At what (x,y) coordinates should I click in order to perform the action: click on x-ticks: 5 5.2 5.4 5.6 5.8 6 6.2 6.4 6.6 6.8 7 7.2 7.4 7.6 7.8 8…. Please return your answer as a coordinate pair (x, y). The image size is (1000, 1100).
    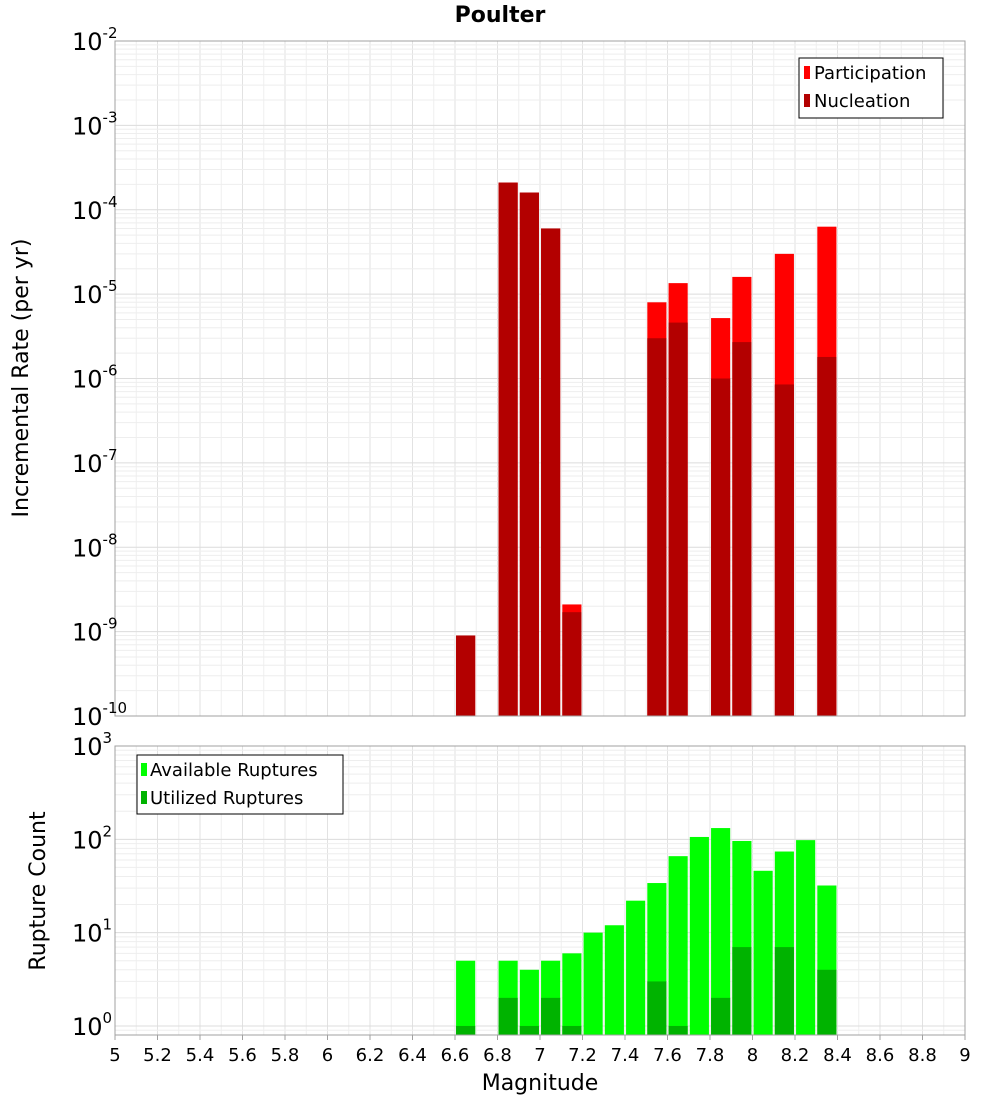
    Looking at the image, I should click on (540, 1050).